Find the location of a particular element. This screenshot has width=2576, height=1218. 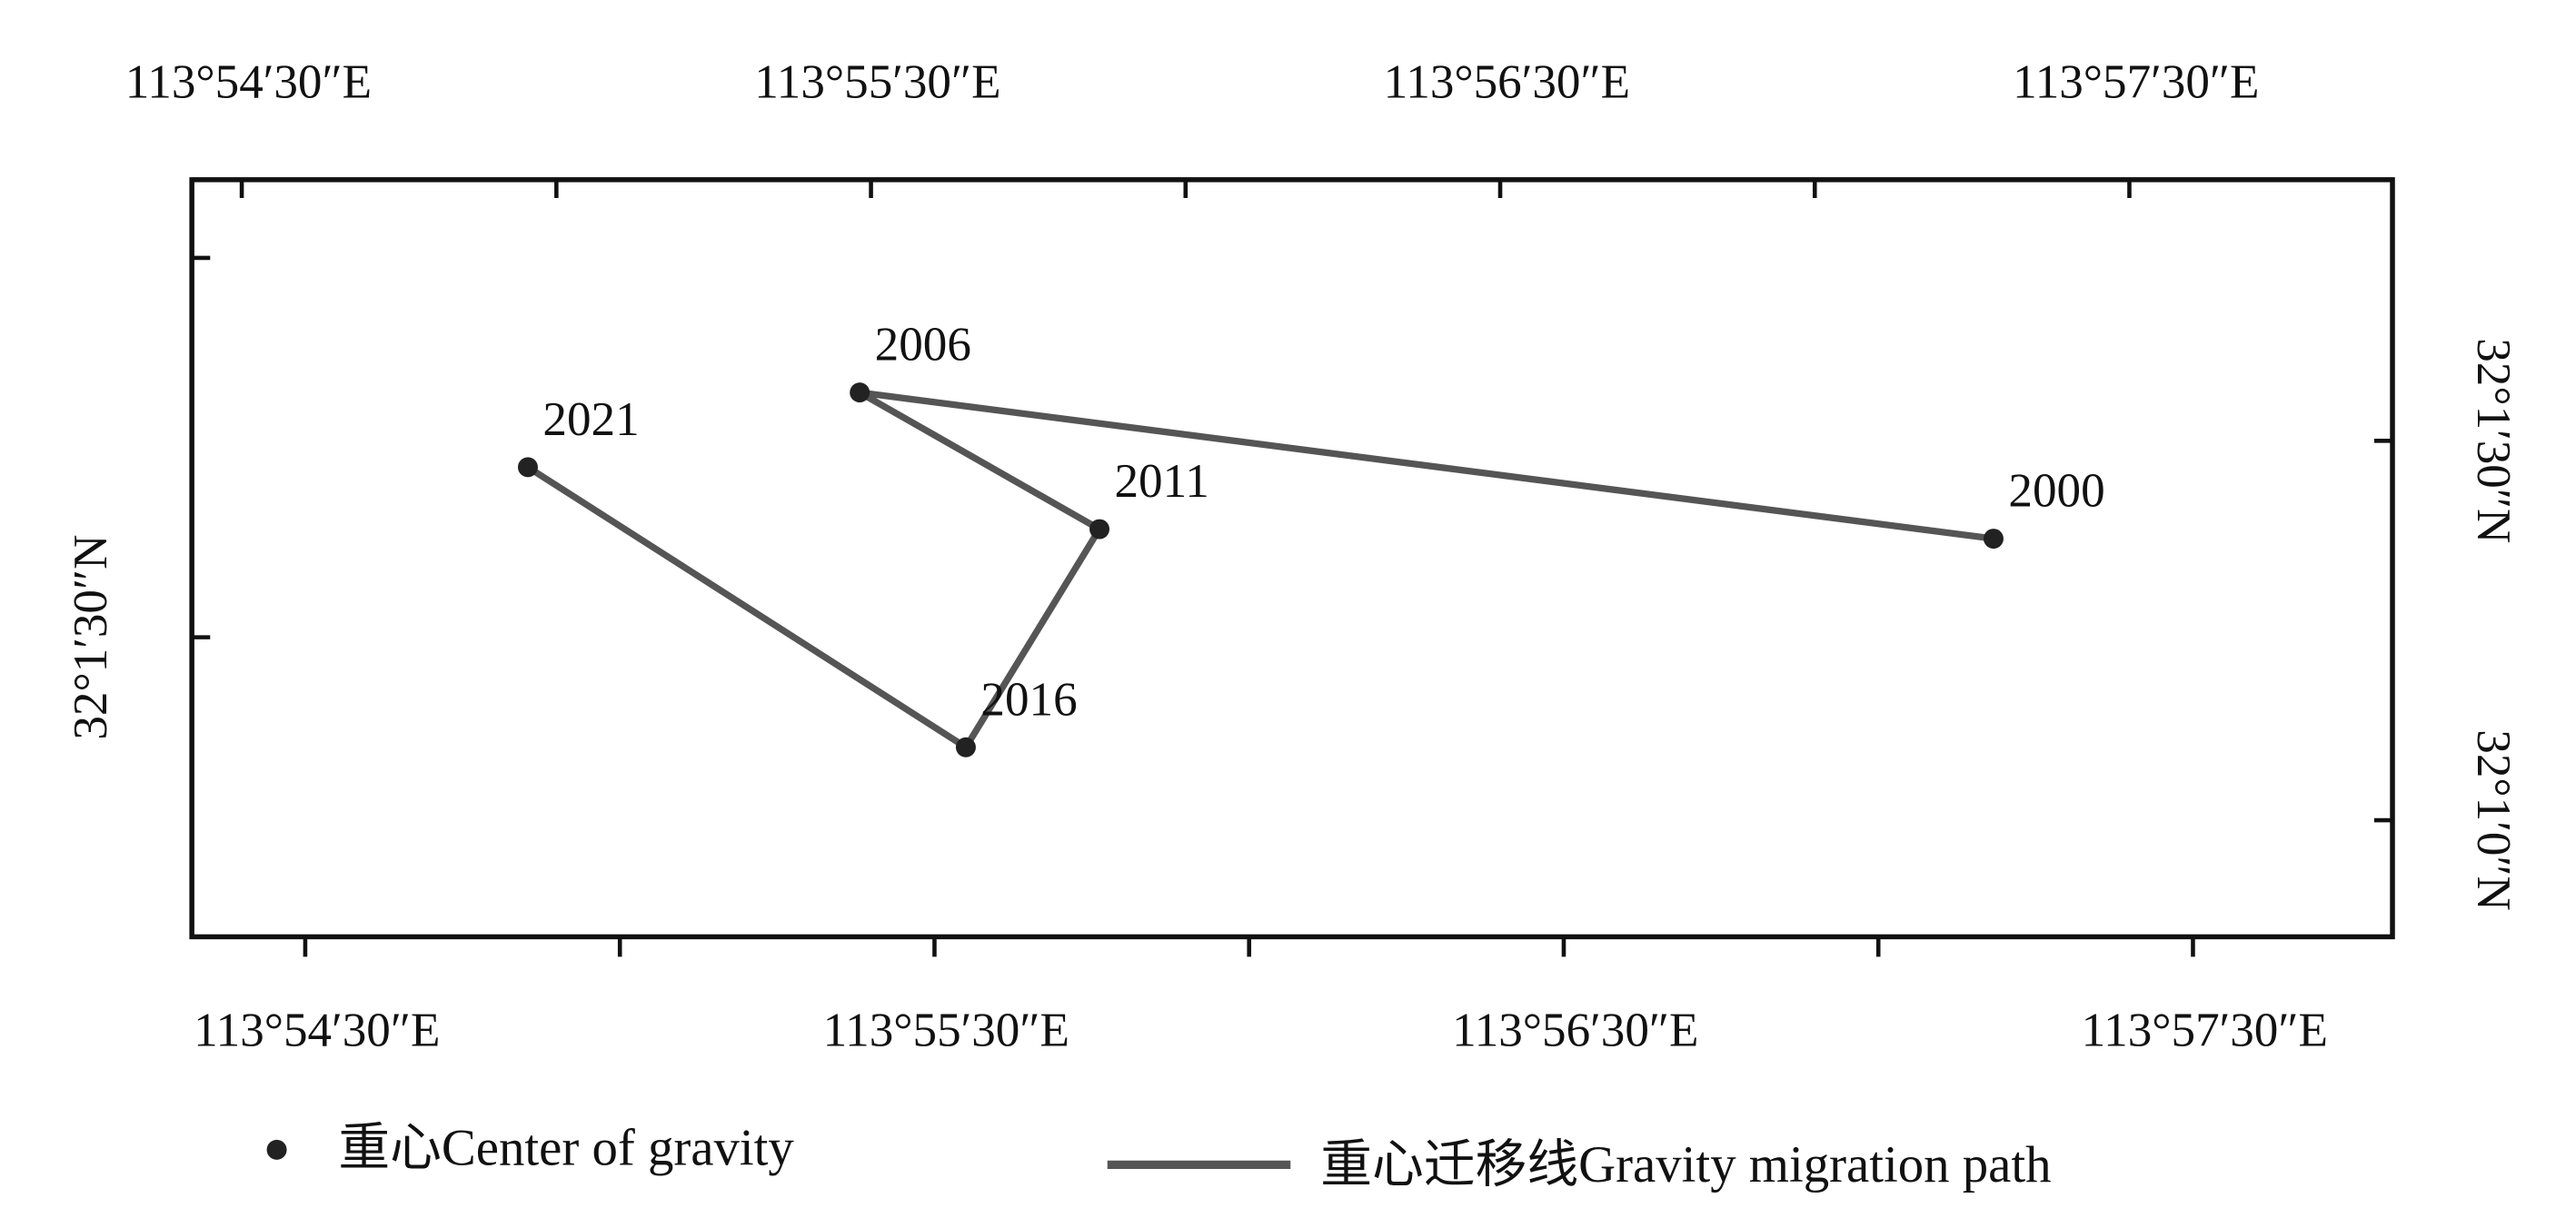

x-tick-label: 113°55′30″E is located at coordinates (946, 1031).